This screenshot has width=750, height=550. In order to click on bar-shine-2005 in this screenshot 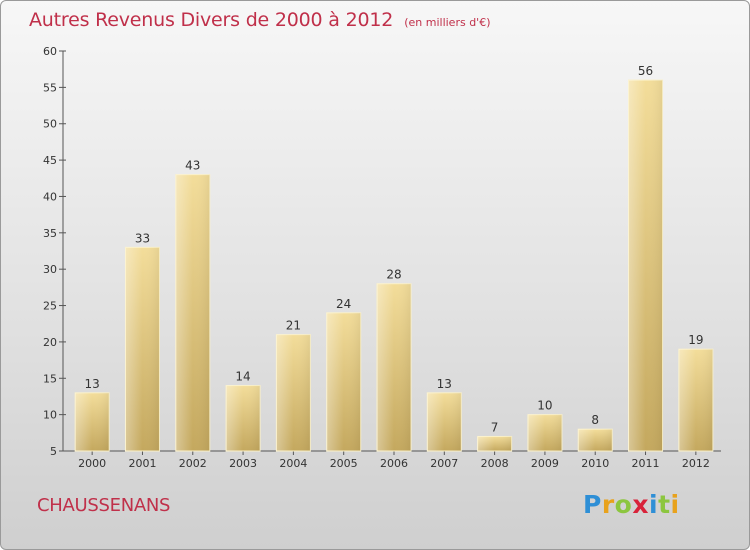, I will do `click(343, 381)`.